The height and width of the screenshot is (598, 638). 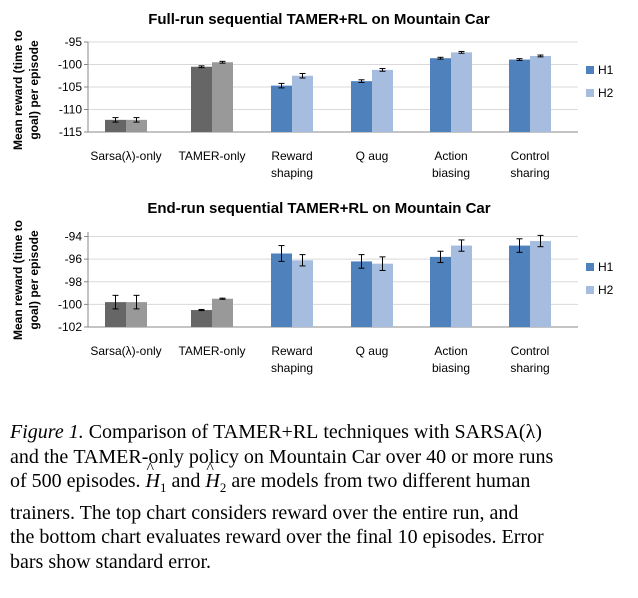 What do you see at coordinates (148, 432) in the screenshot?
I see `caption-text: Comparison of` at bounding box center [148, 432].